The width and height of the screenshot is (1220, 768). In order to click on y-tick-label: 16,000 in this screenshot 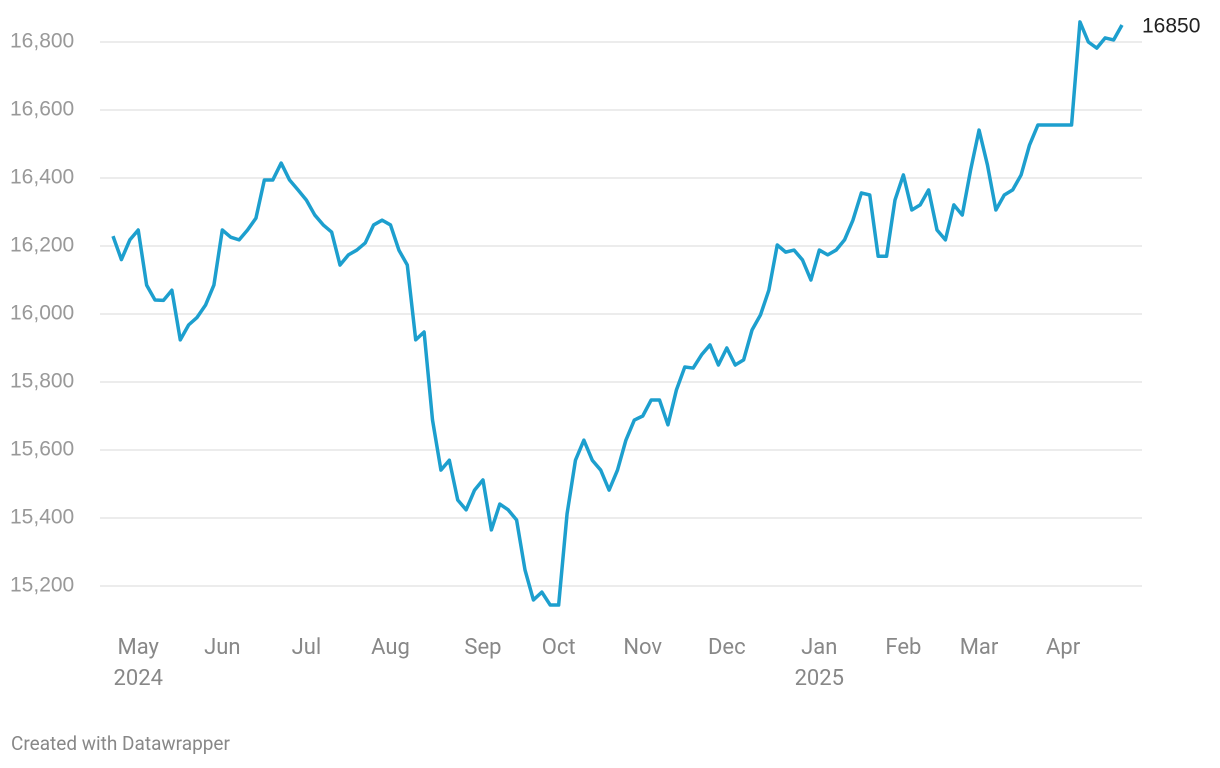, I will do `click(42, 313)`.